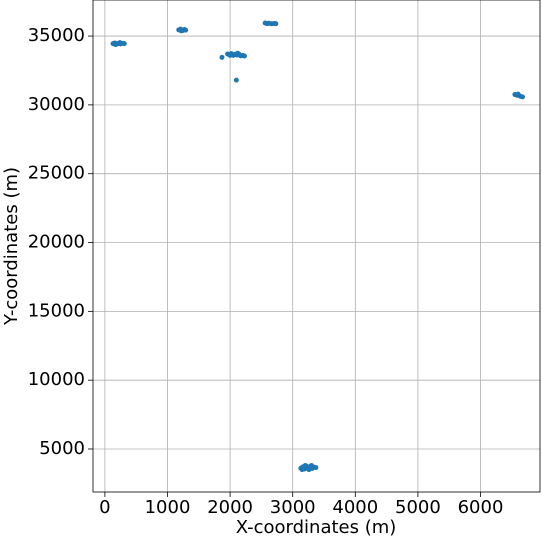 Image resolution: width=542 pixels, height=538 pixels. What do you see at coordinates (56, 242) in the screenshot?
I see `y-tick-label: 20000` at bounding box center [56, 242].